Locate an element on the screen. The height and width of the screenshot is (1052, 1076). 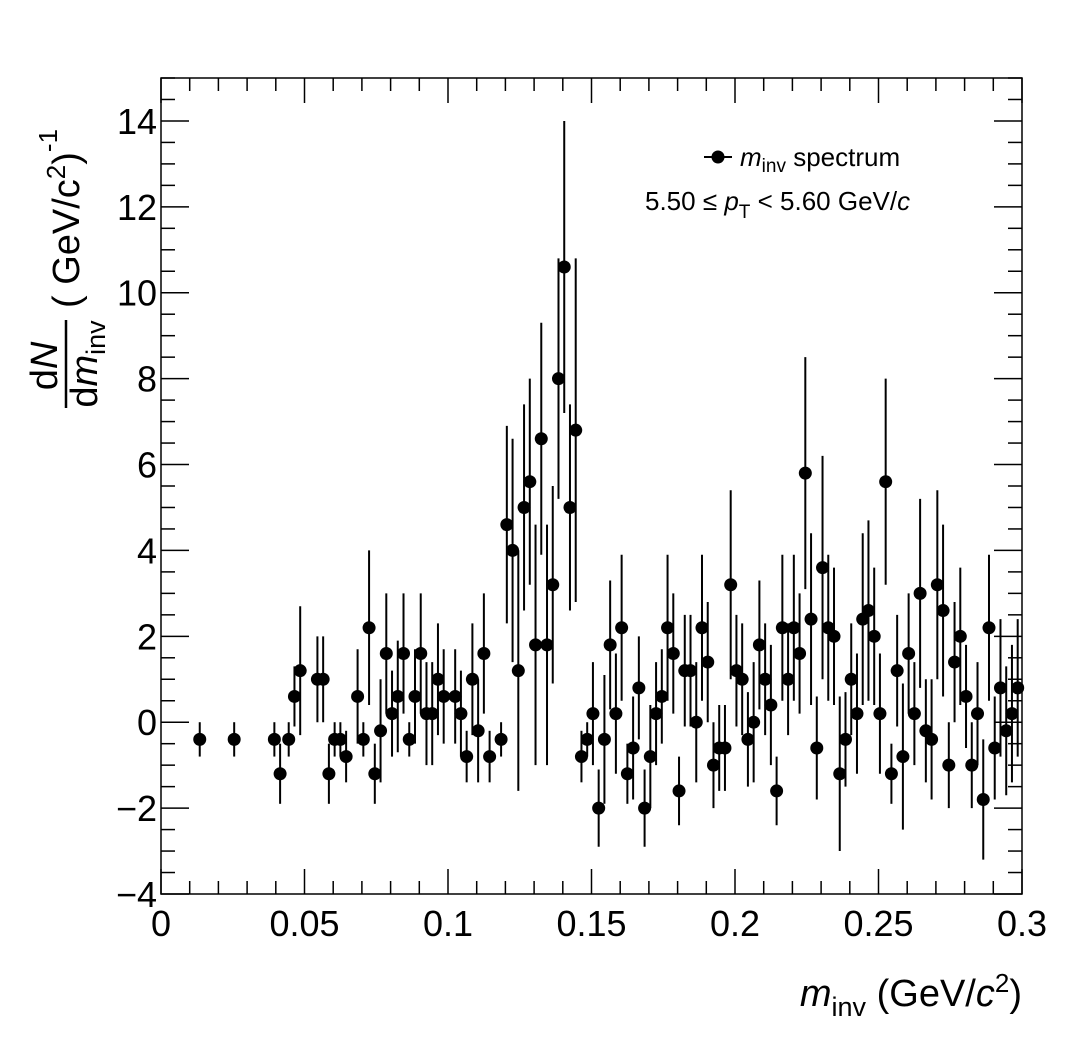
y-tick-label: 8 is located at coordinates (147, 379).